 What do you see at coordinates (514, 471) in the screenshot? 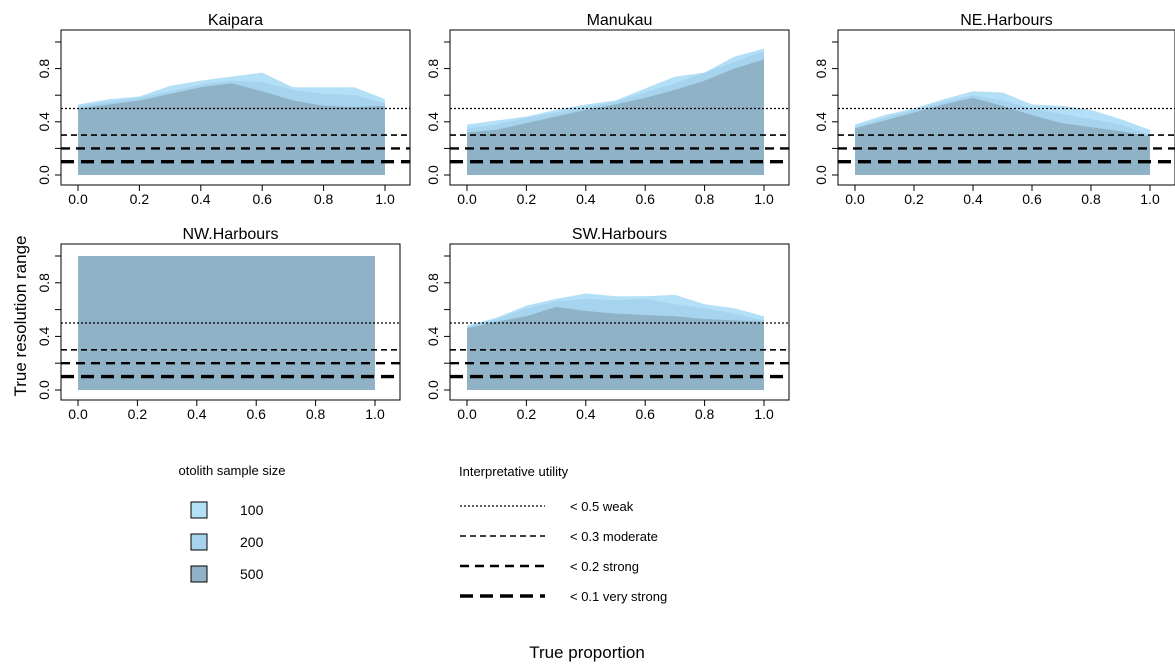
I see `legend-utility-title: Interpretative utility` at bounding box center [514, 471].